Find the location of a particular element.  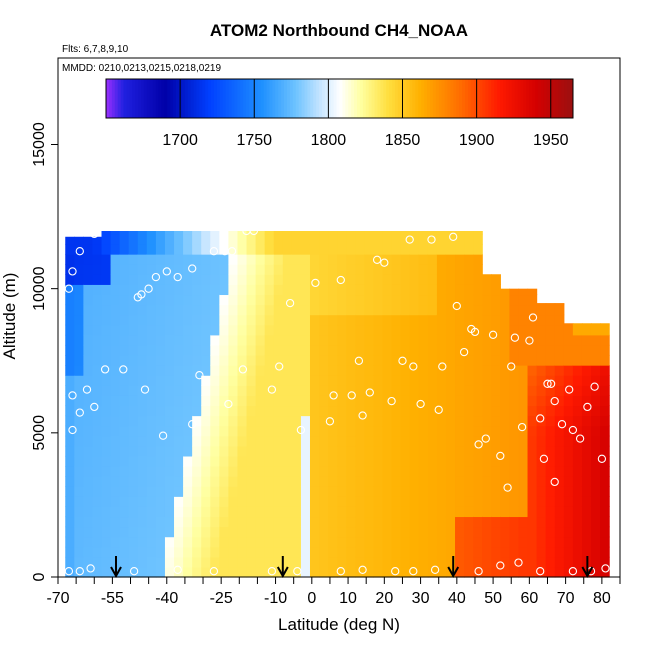

x-tick-label: -70 is located at coordinates (57, 598).